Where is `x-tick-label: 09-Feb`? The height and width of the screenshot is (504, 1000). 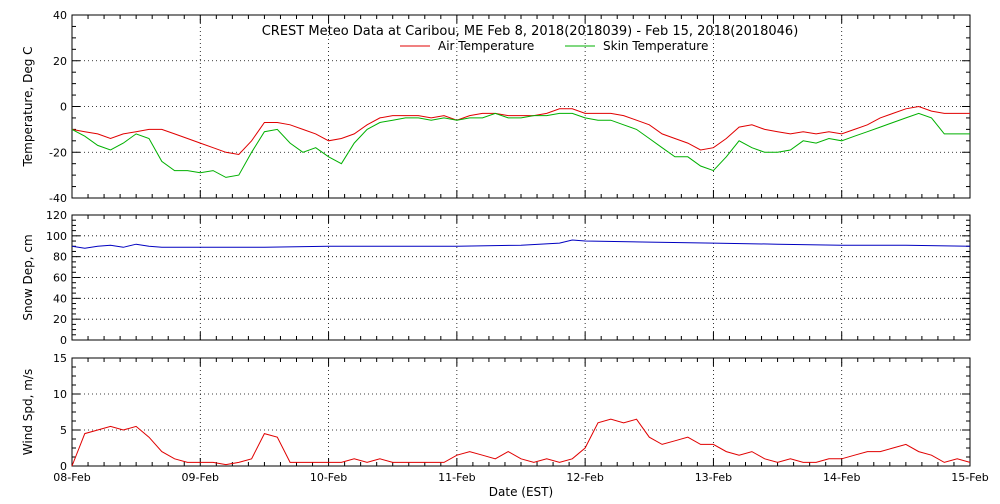 x-tick-label: 09-Feb is located at coordinates (200, 477).